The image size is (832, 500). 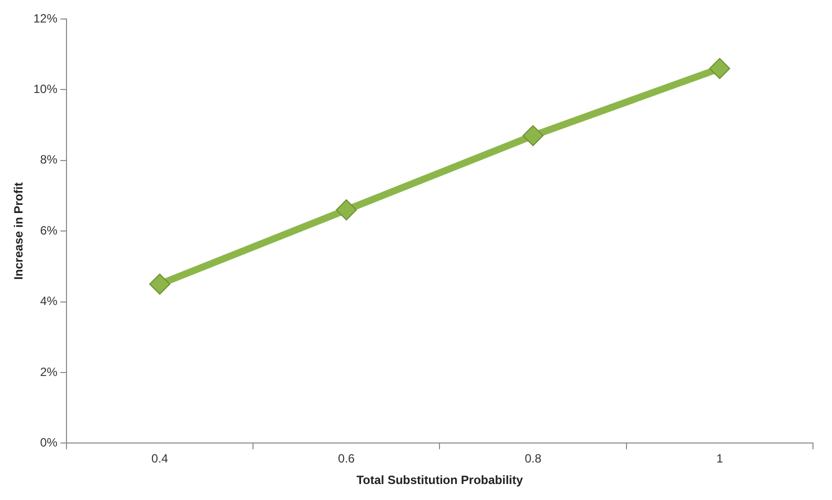 I want to click on y-tick-label: 10%, so click(x=45, y=89).